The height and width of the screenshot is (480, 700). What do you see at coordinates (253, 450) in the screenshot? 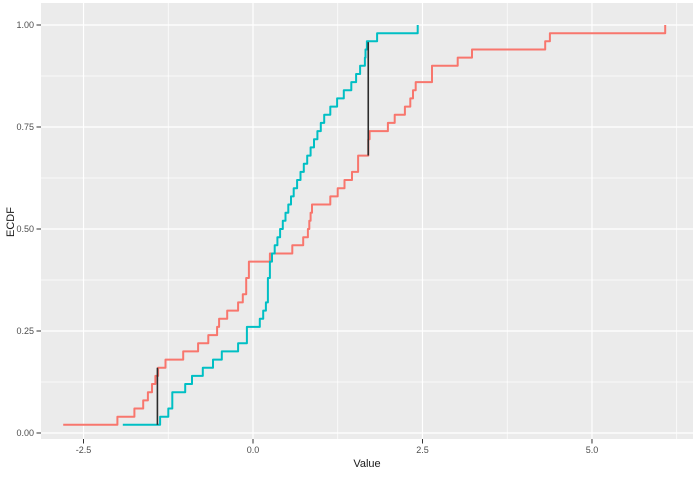
I see `x-tick-label: 0.0` at bounding box center [253, 450].